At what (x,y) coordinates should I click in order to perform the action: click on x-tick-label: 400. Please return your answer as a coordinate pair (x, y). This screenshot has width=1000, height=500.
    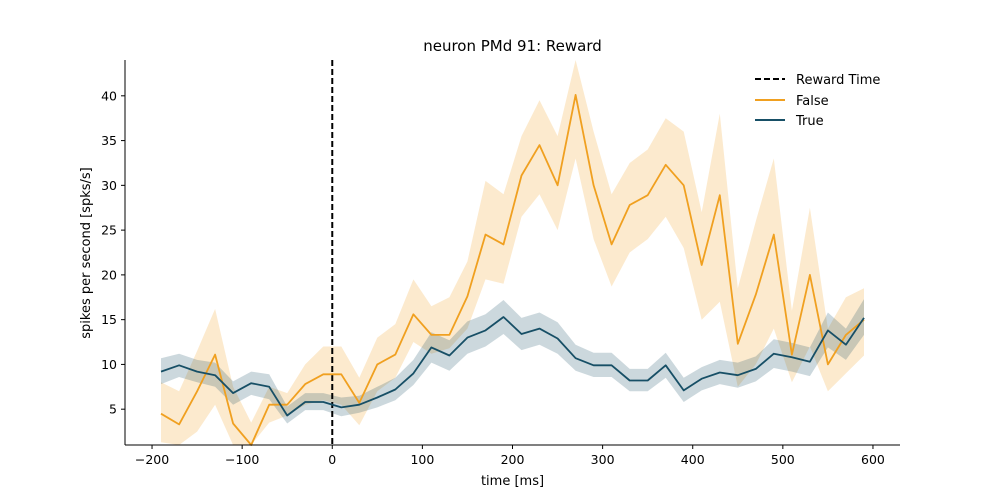
    Looking at the image, I should click on (693, 459).